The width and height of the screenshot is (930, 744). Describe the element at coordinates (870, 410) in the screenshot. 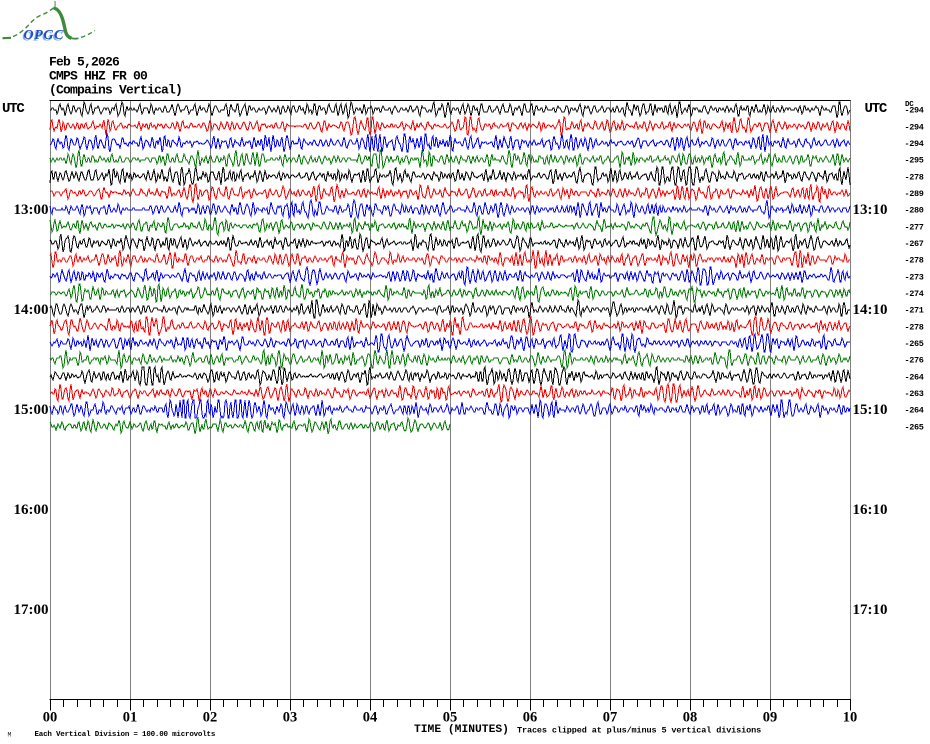

I see `svg-text: 15:10` at that location.